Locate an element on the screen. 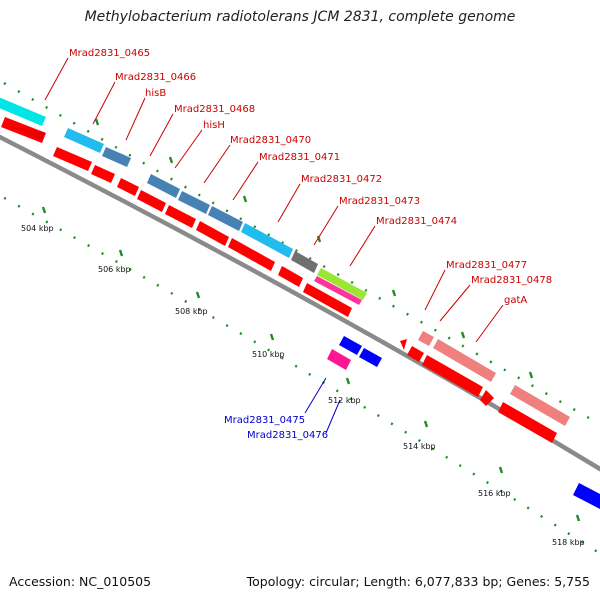 Image resolution: width=600 pixels, height=600 pixels. gene-label-hish: hisH is located at coordinates (214, 125).